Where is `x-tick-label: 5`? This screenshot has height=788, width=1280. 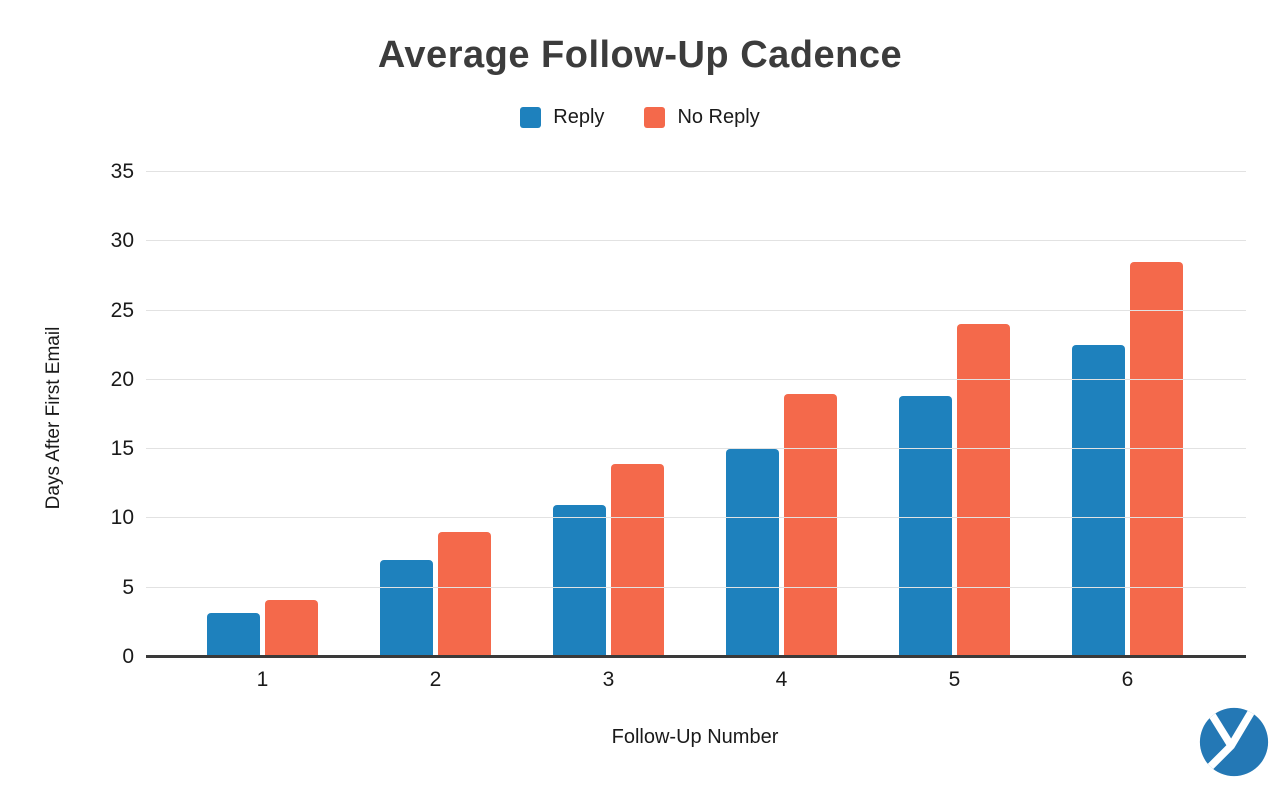 x-tick-label: 5 is located at coordinates (954, 679).